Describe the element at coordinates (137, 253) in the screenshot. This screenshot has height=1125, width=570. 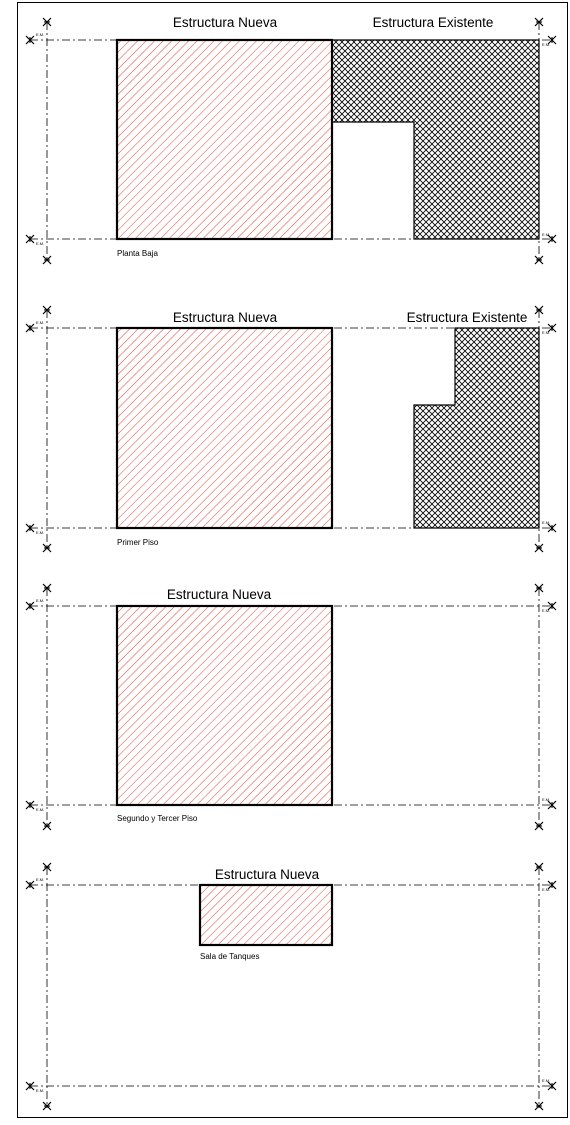
I see `floor-caption: Planta Baja` at that location.